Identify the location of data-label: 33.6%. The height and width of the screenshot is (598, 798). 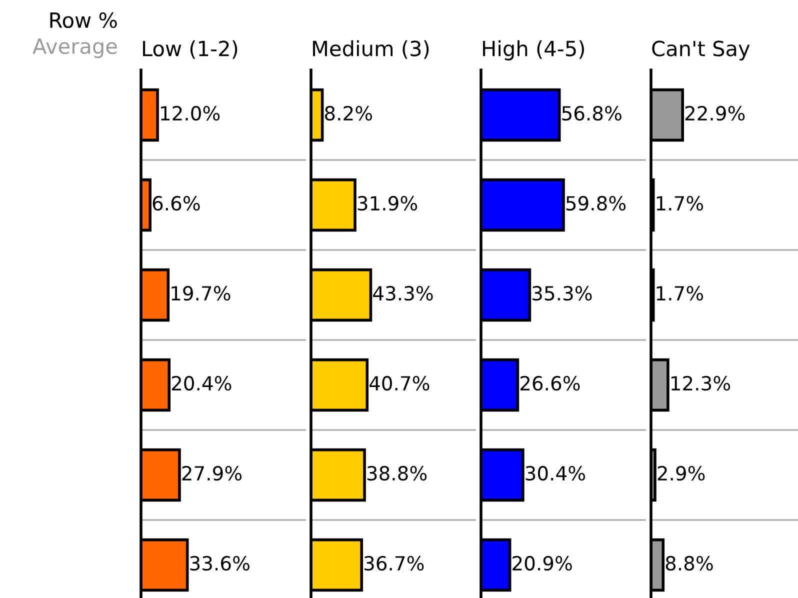
(220, 563).